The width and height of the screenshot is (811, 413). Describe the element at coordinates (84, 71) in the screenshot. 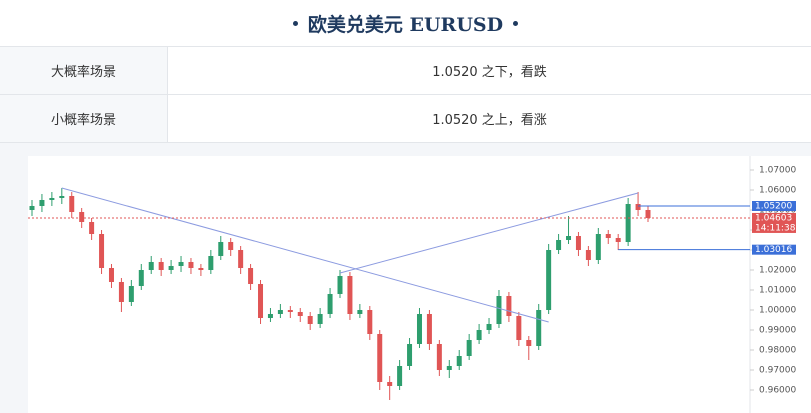

I see `cell: 大概率场景` at that location.